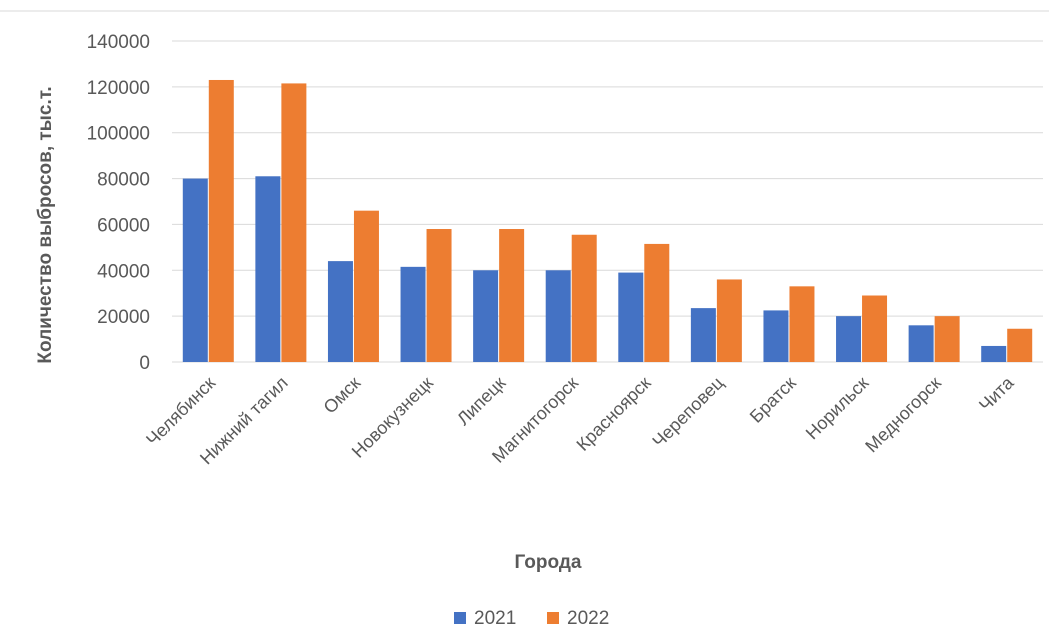 The height and width of the screenshot is (628, 1049). Describe the element at coordinates (118, 88) in the screenshot. I see `y-tick-label: 120000` at that location.